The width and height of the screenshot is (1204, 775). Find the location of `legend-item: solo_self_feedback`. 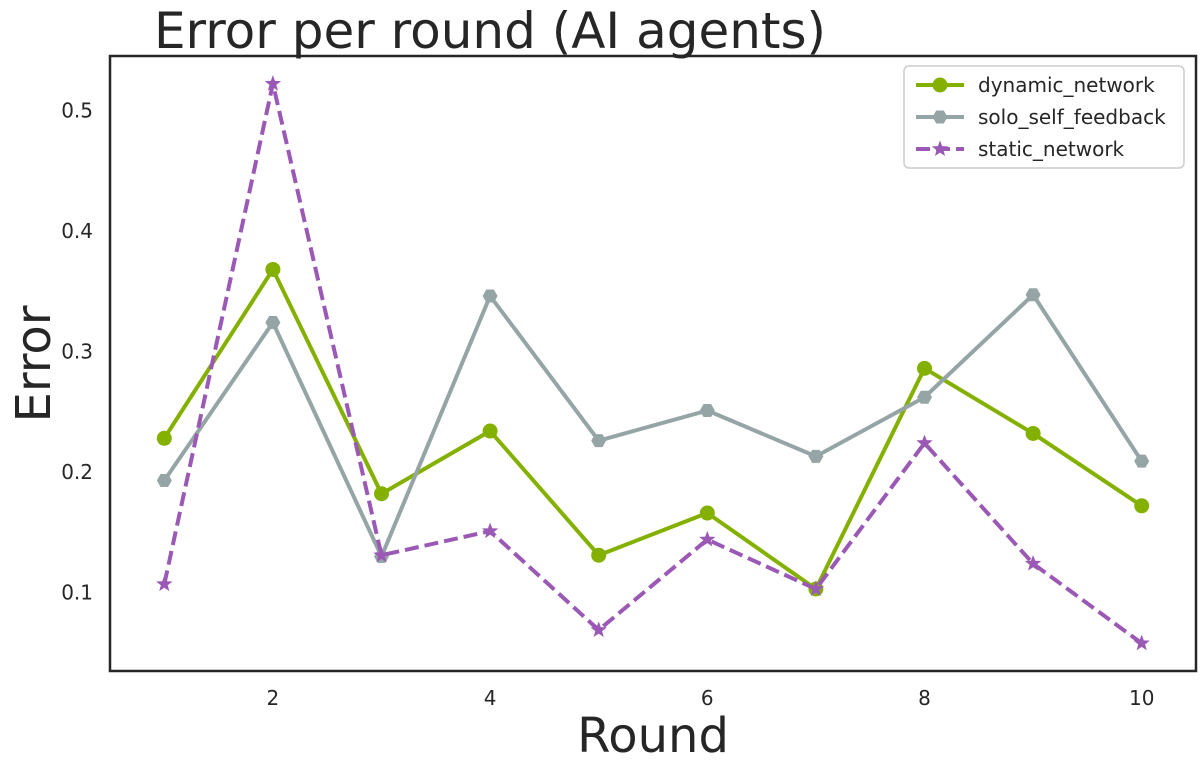

legend-item: solo_self_feedback is located at coordinates (1041, 117).